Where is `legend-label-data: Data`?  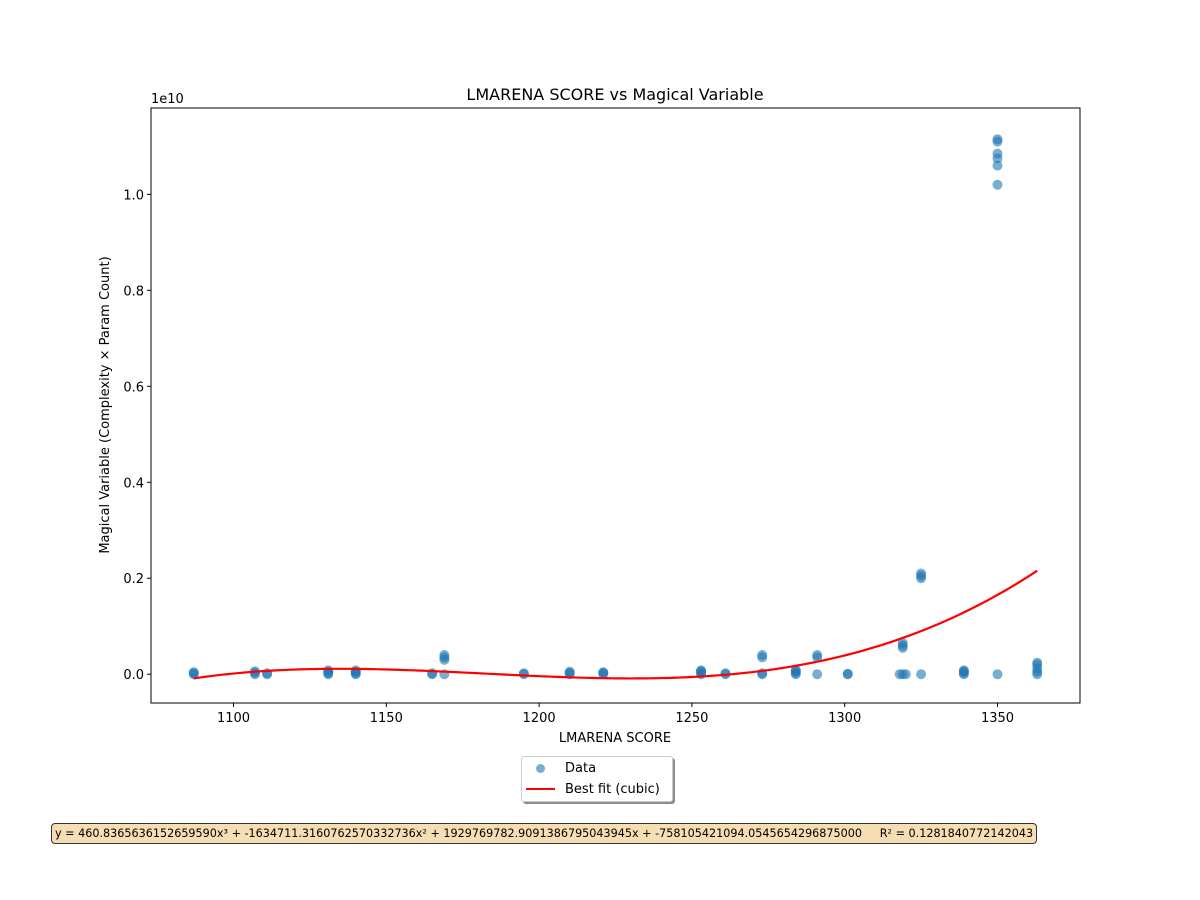 legend-label-data: Data is located at coordinates (581, 768).